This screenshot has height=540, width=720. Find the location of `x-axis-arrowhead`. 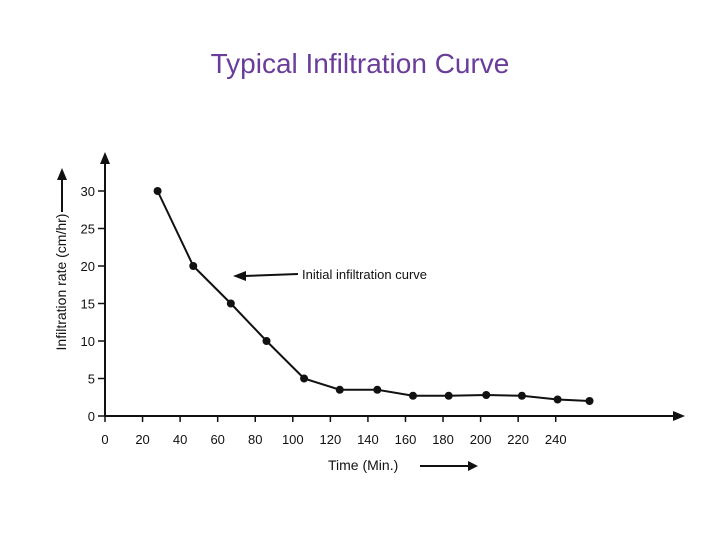

x-axis-arrowhead is located at coordinates (679, 416).